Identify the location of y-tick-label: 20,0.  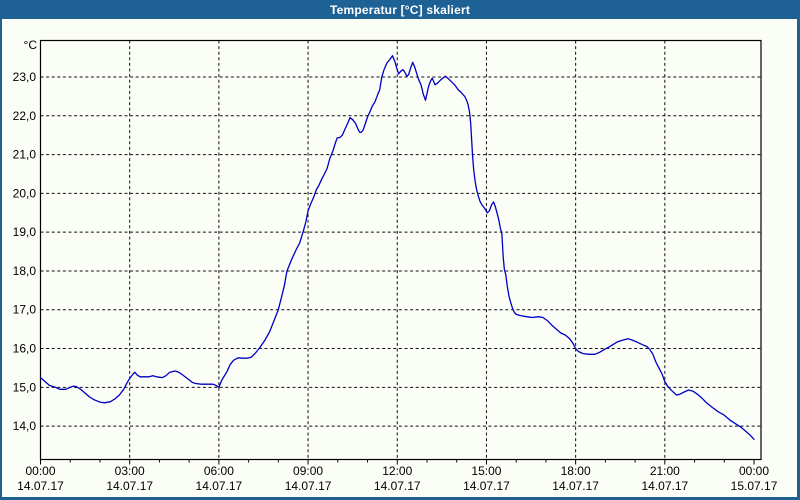
(25, 193).